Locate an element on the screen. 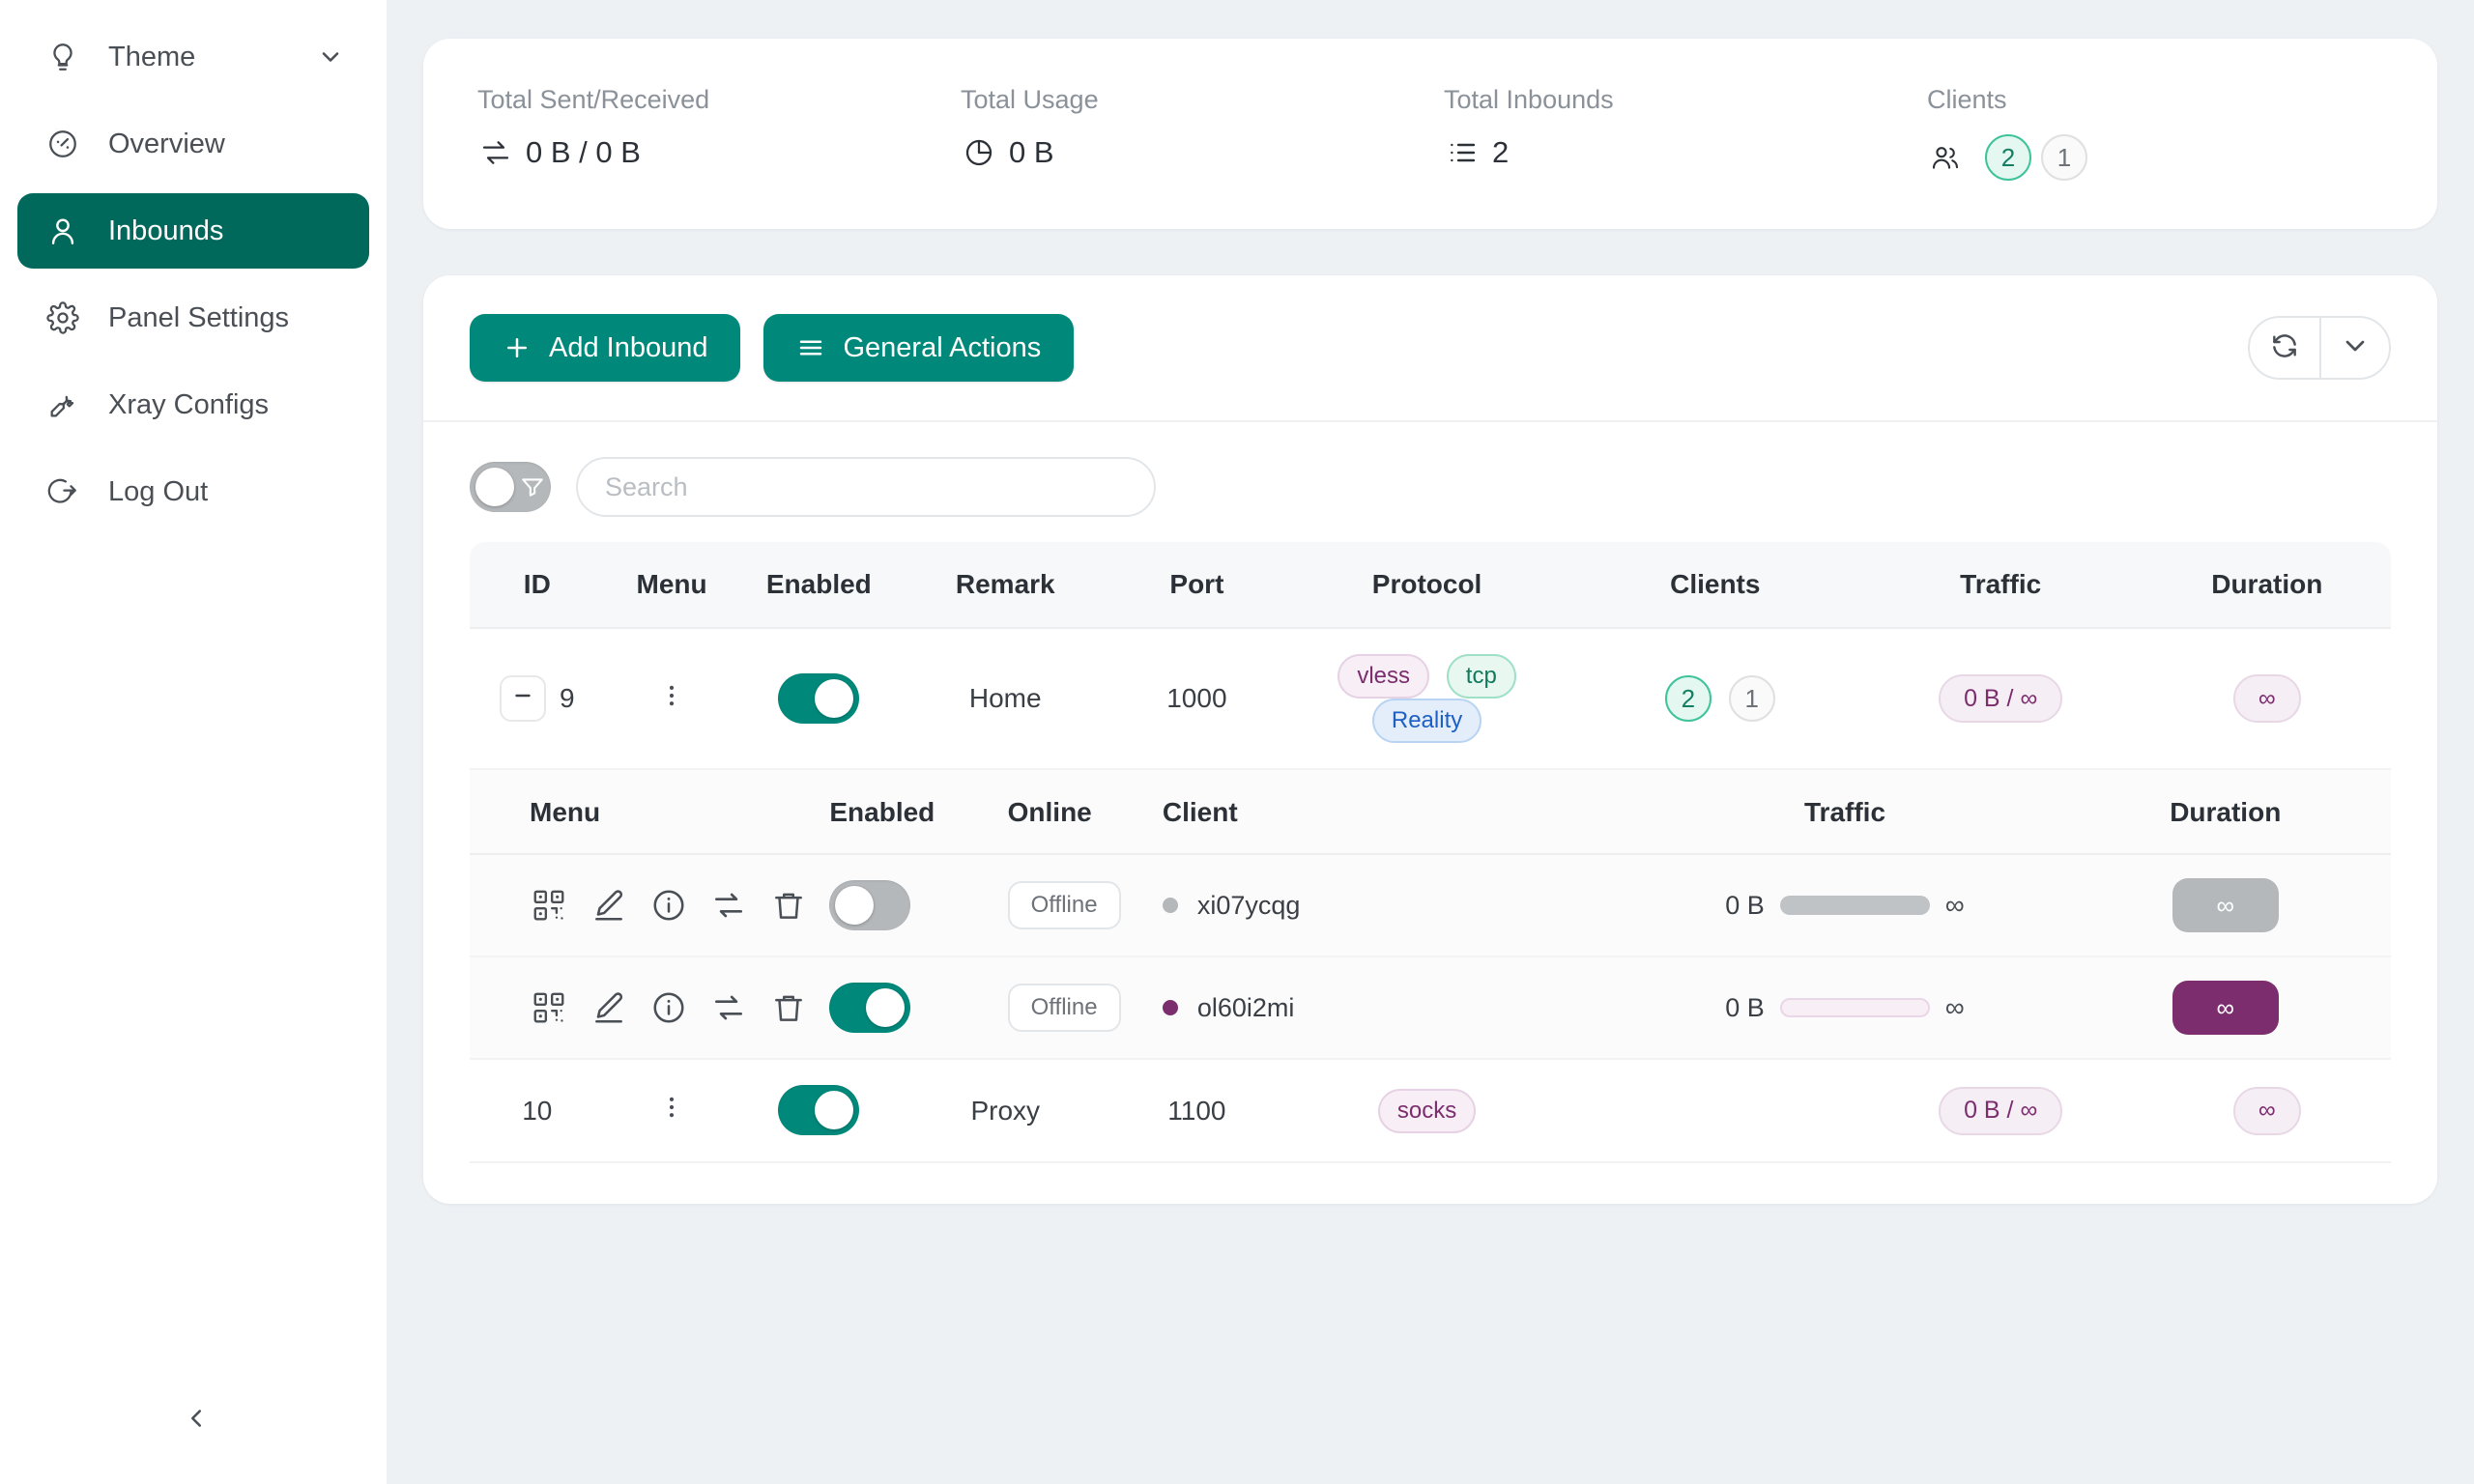 Image resolution: width=2474 pixels, height=1484 pixels. client-cell-online: Offline is located at coordinates (1085, 906).